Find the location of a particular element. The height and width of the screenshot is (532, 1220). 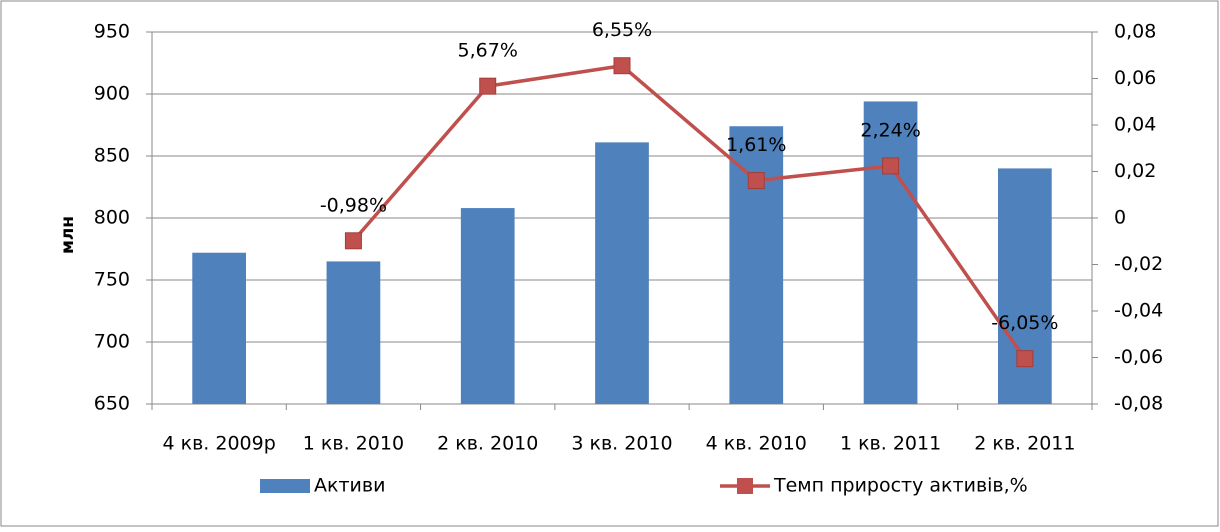

x-tick-label: 2 кв. 2011 is located at coordinates (1024, 444).